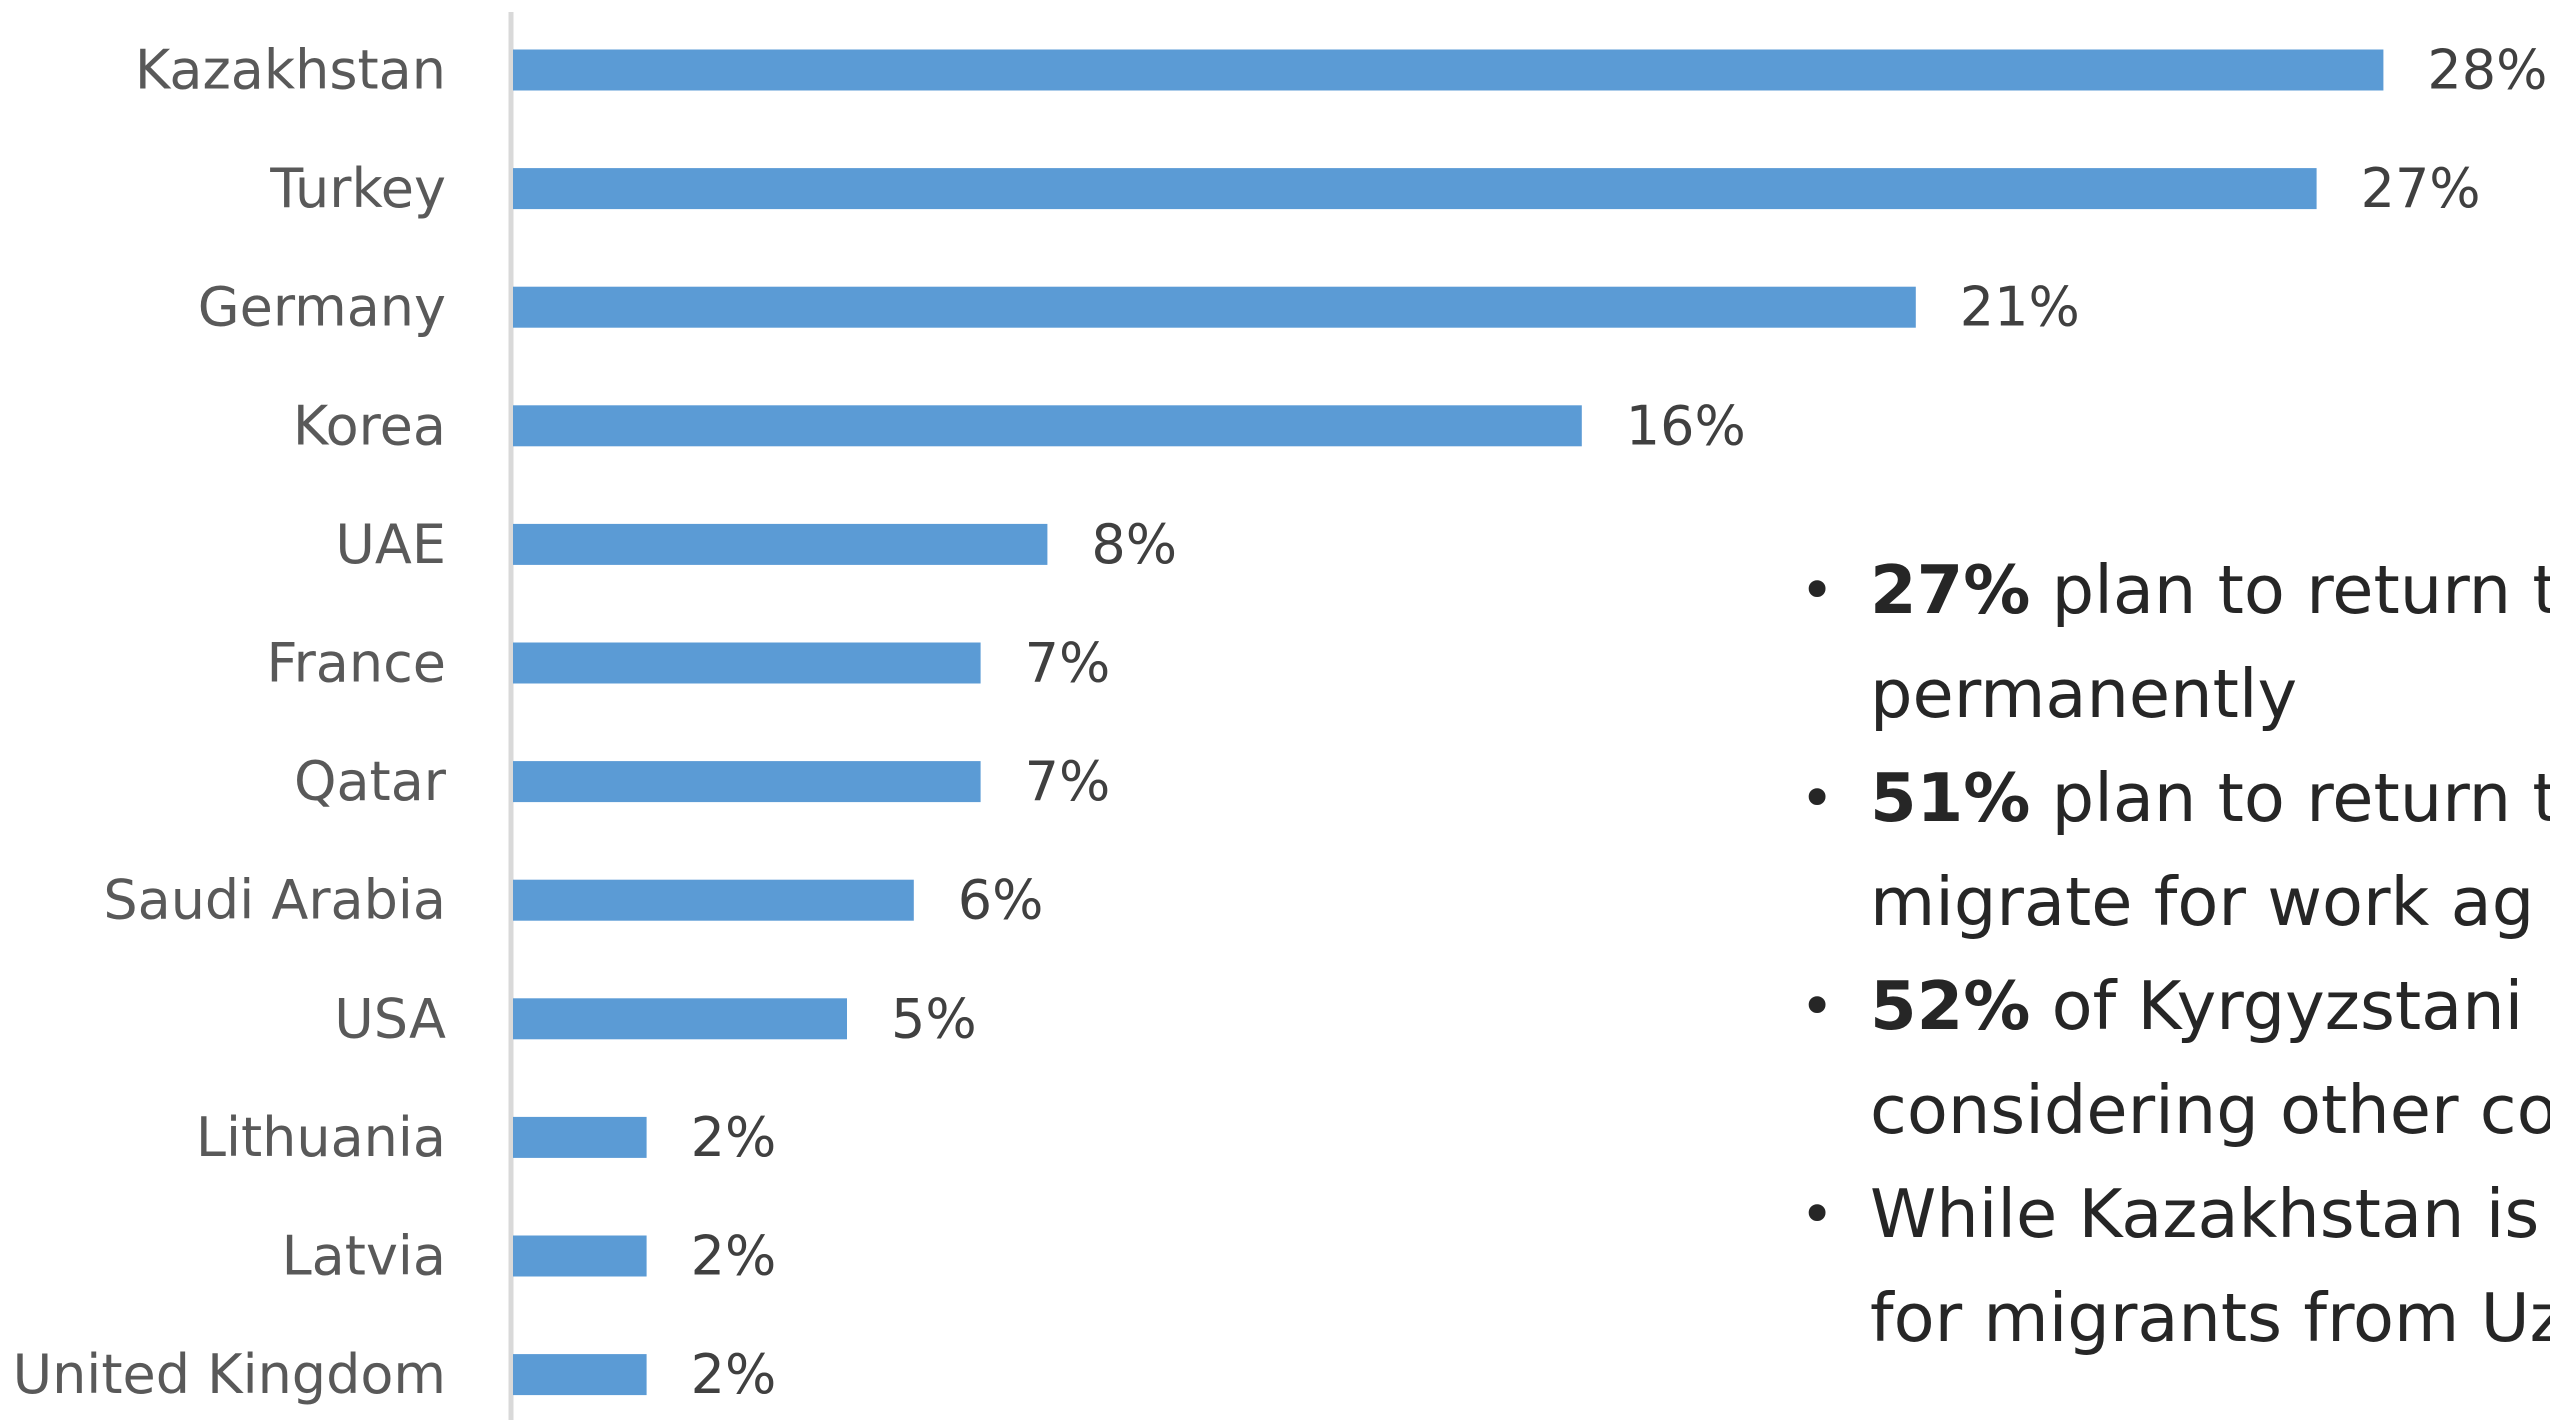 Image resolution: width=2550 pixels, height=1420 pixels. I want to click on bullet-continuation: migrate for work ag, so click(2202, 902).